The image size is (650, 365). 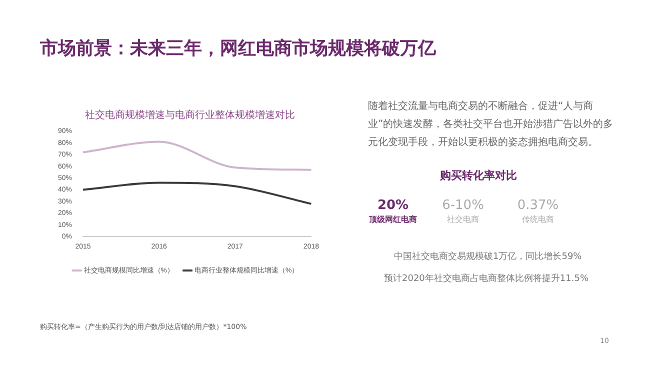 What do you see at coordinates (463, 219) in the screenshot?
I see `text: 社交电商` at bounding box center [463, 219].